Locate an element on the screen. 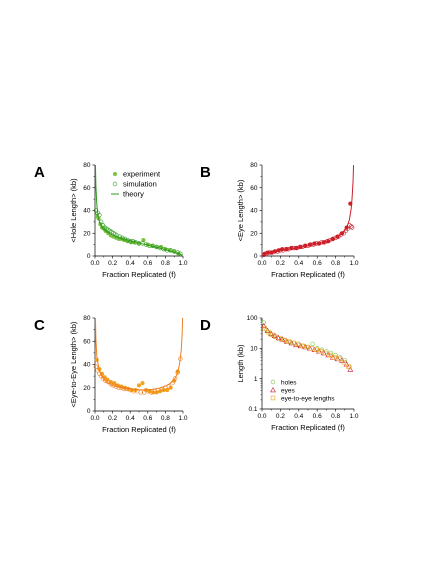  y-axis-label: Length (kb) is located at coordinates (240, 363).